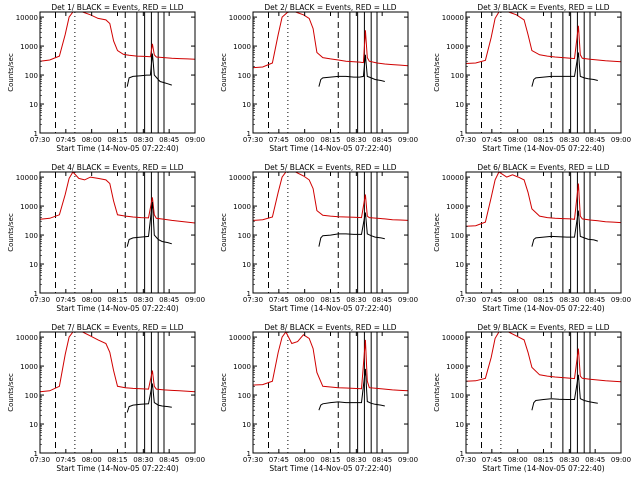  I want to click on panel-title: Det 2/ BLACK = Events, RED = LLD, so click(330, 7).